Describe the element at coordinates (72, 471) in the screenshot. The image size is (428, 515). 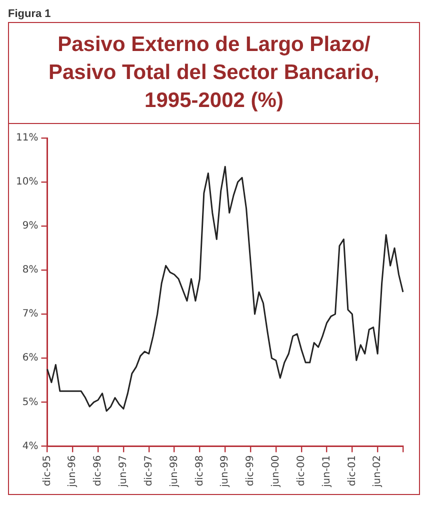
I see `x-tick-label: jun-96` at that location.